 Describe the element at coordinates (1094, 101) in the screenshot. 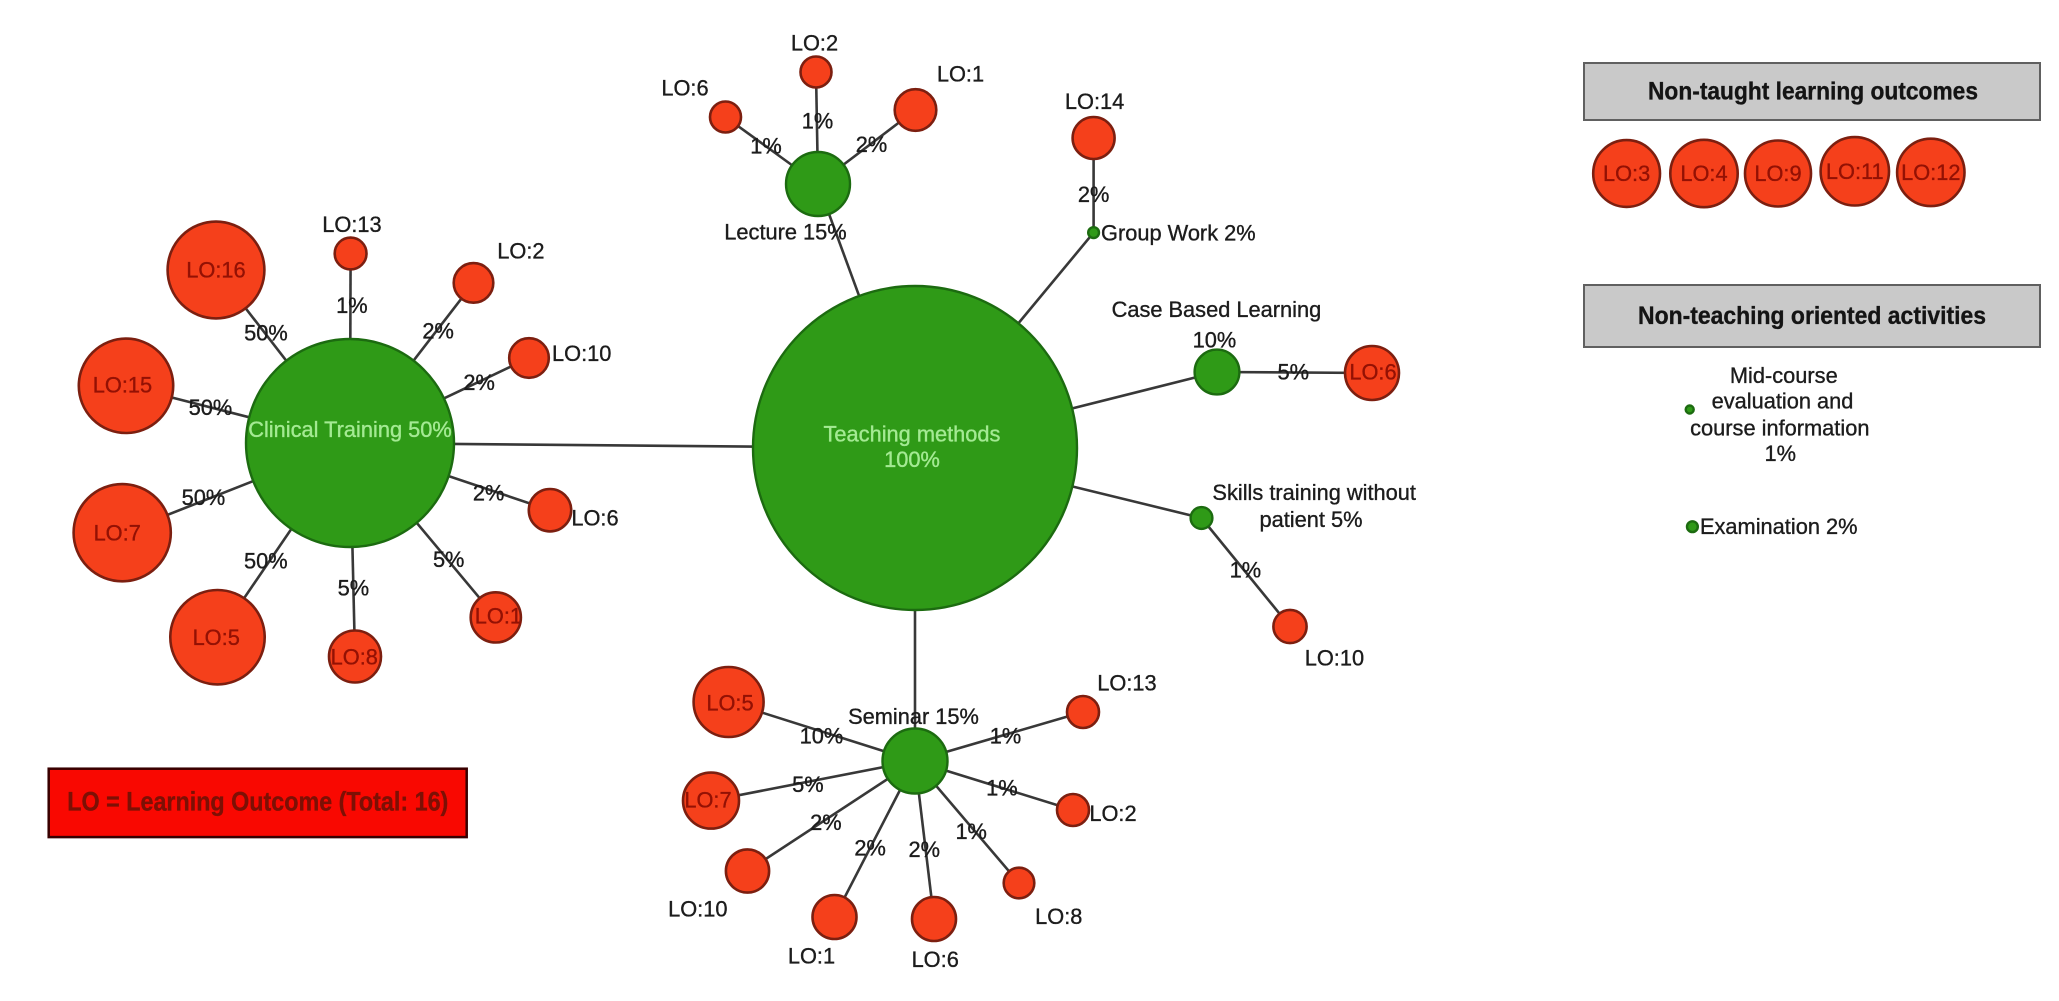

I see `svg-text: LO:14` at that location.